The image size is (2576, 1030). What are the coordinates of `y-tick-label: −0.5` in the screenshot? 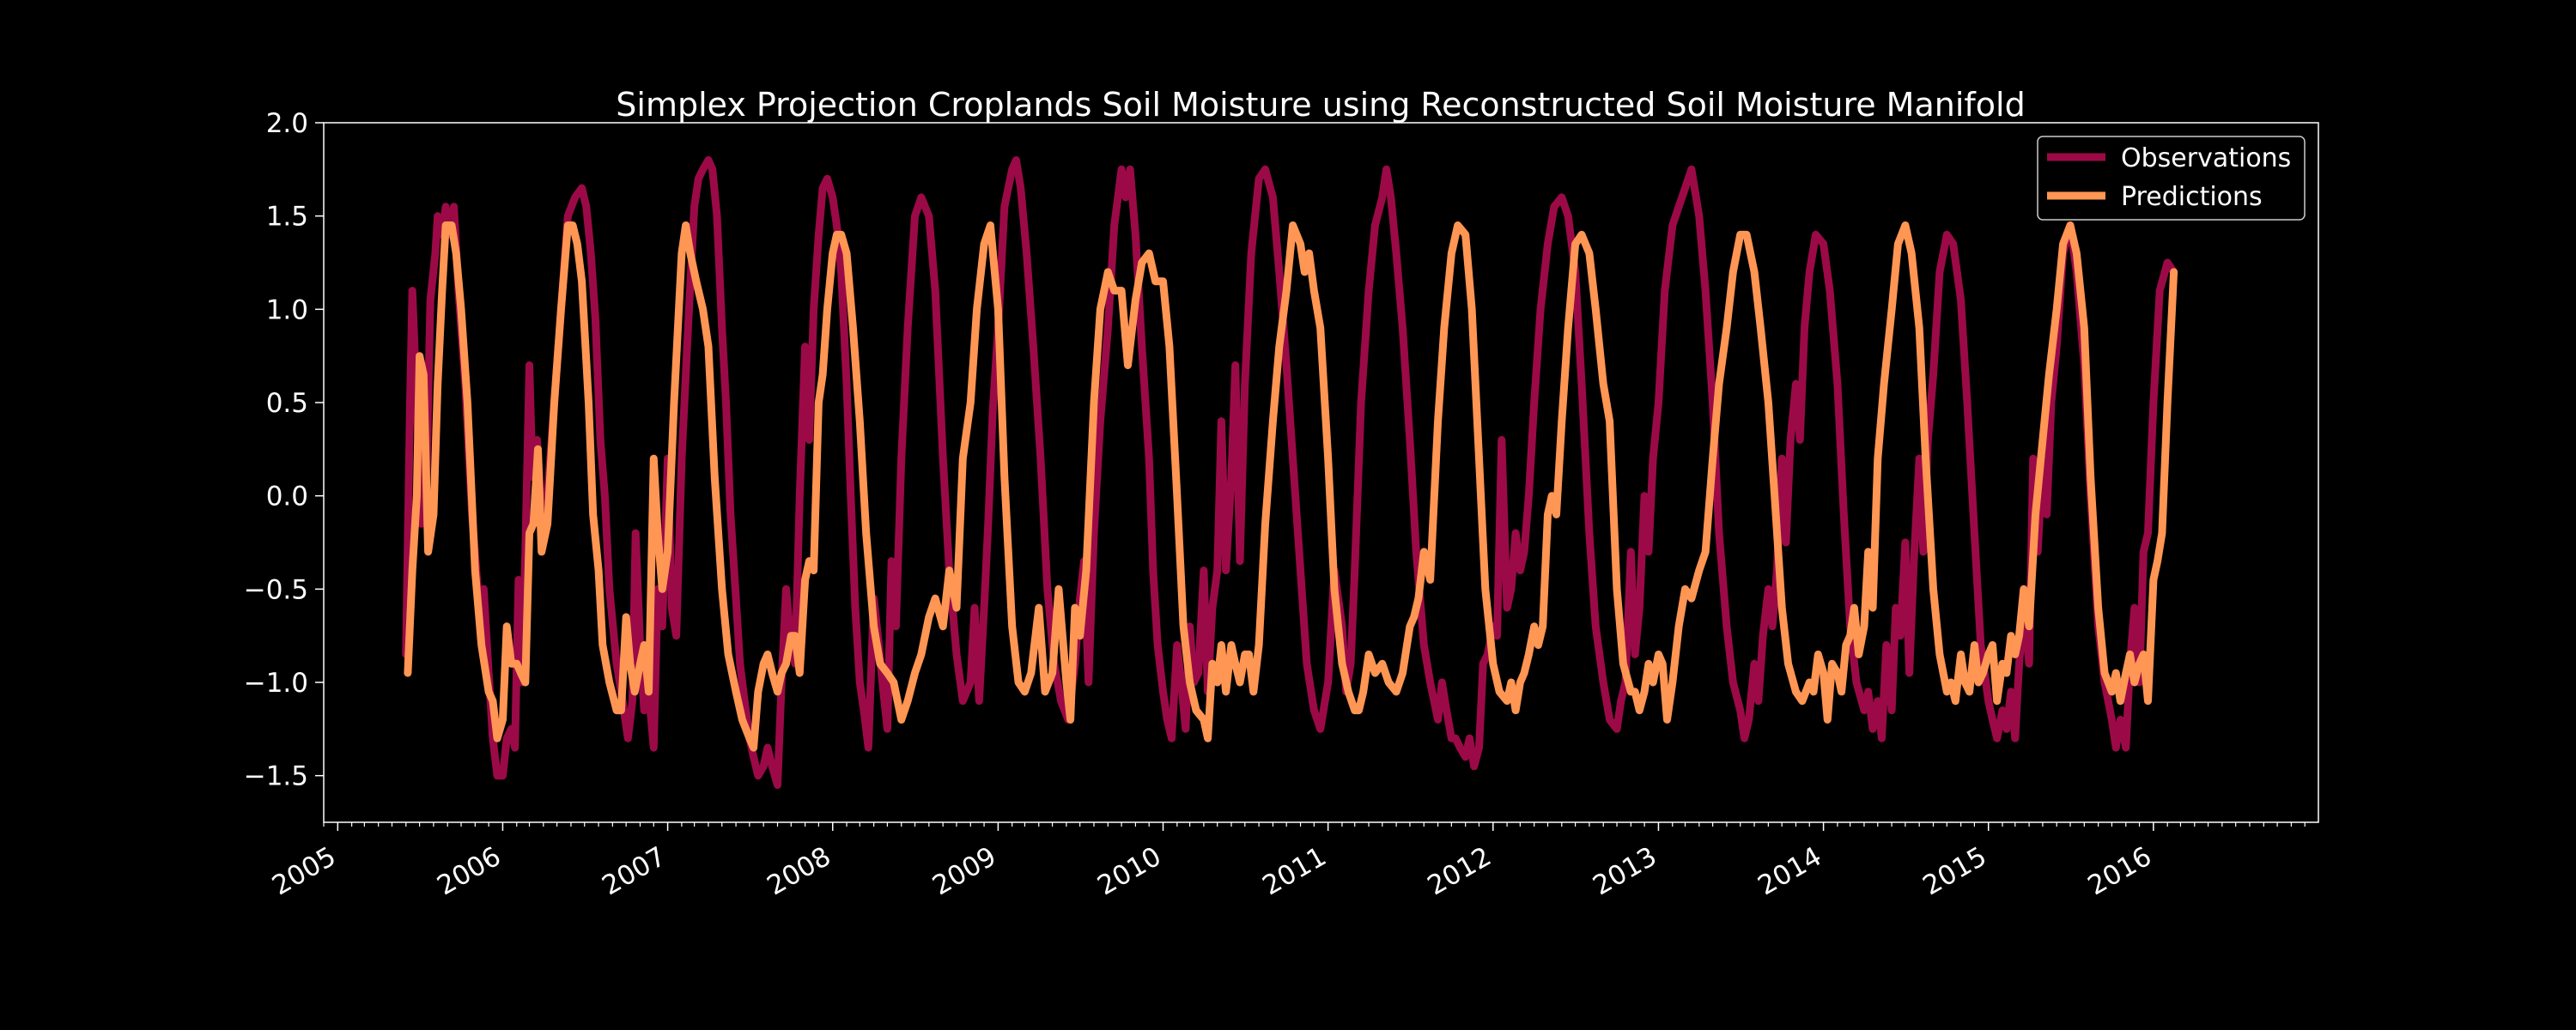 It's located at (276, 589).